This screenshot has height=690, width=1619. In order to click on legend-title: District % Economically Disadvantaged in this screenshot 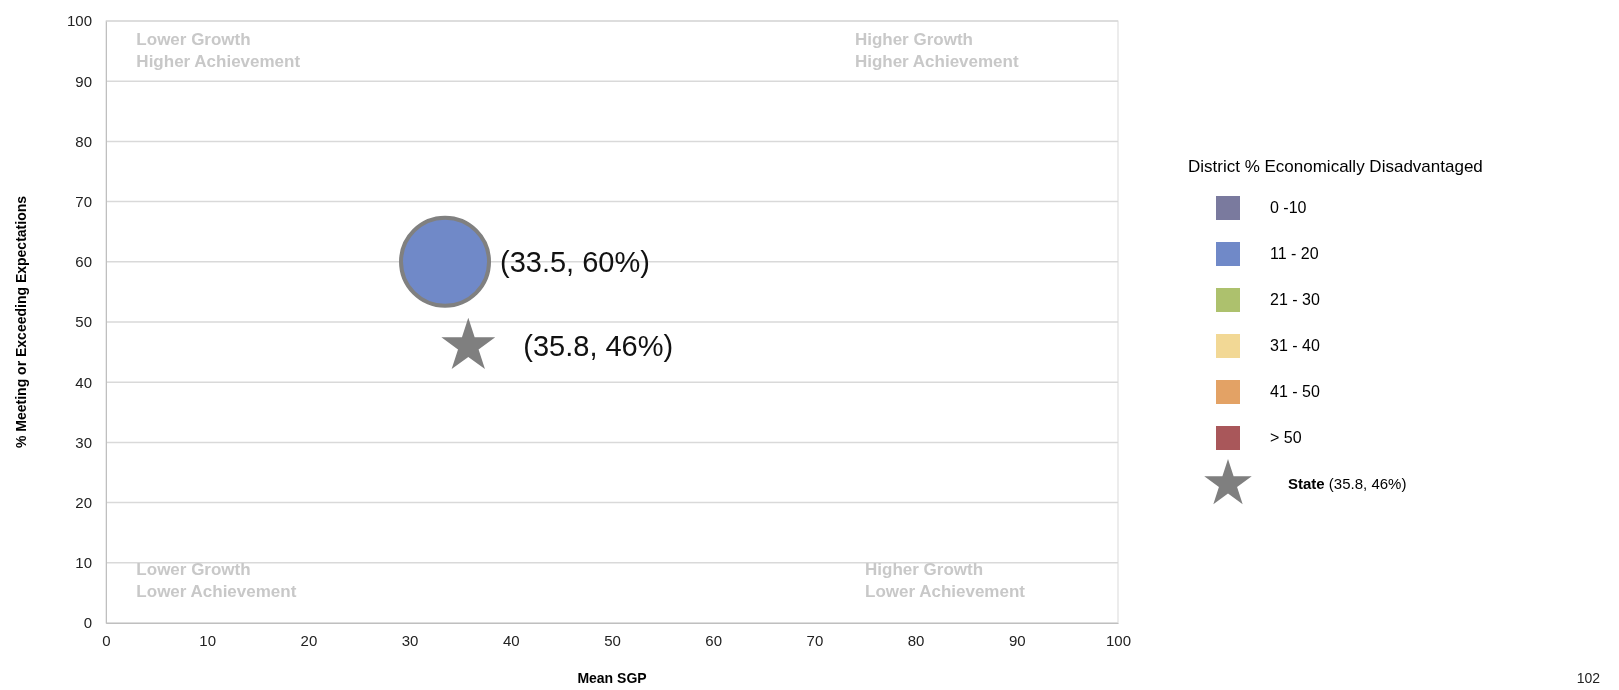, I will do `click(1335, 166)`.